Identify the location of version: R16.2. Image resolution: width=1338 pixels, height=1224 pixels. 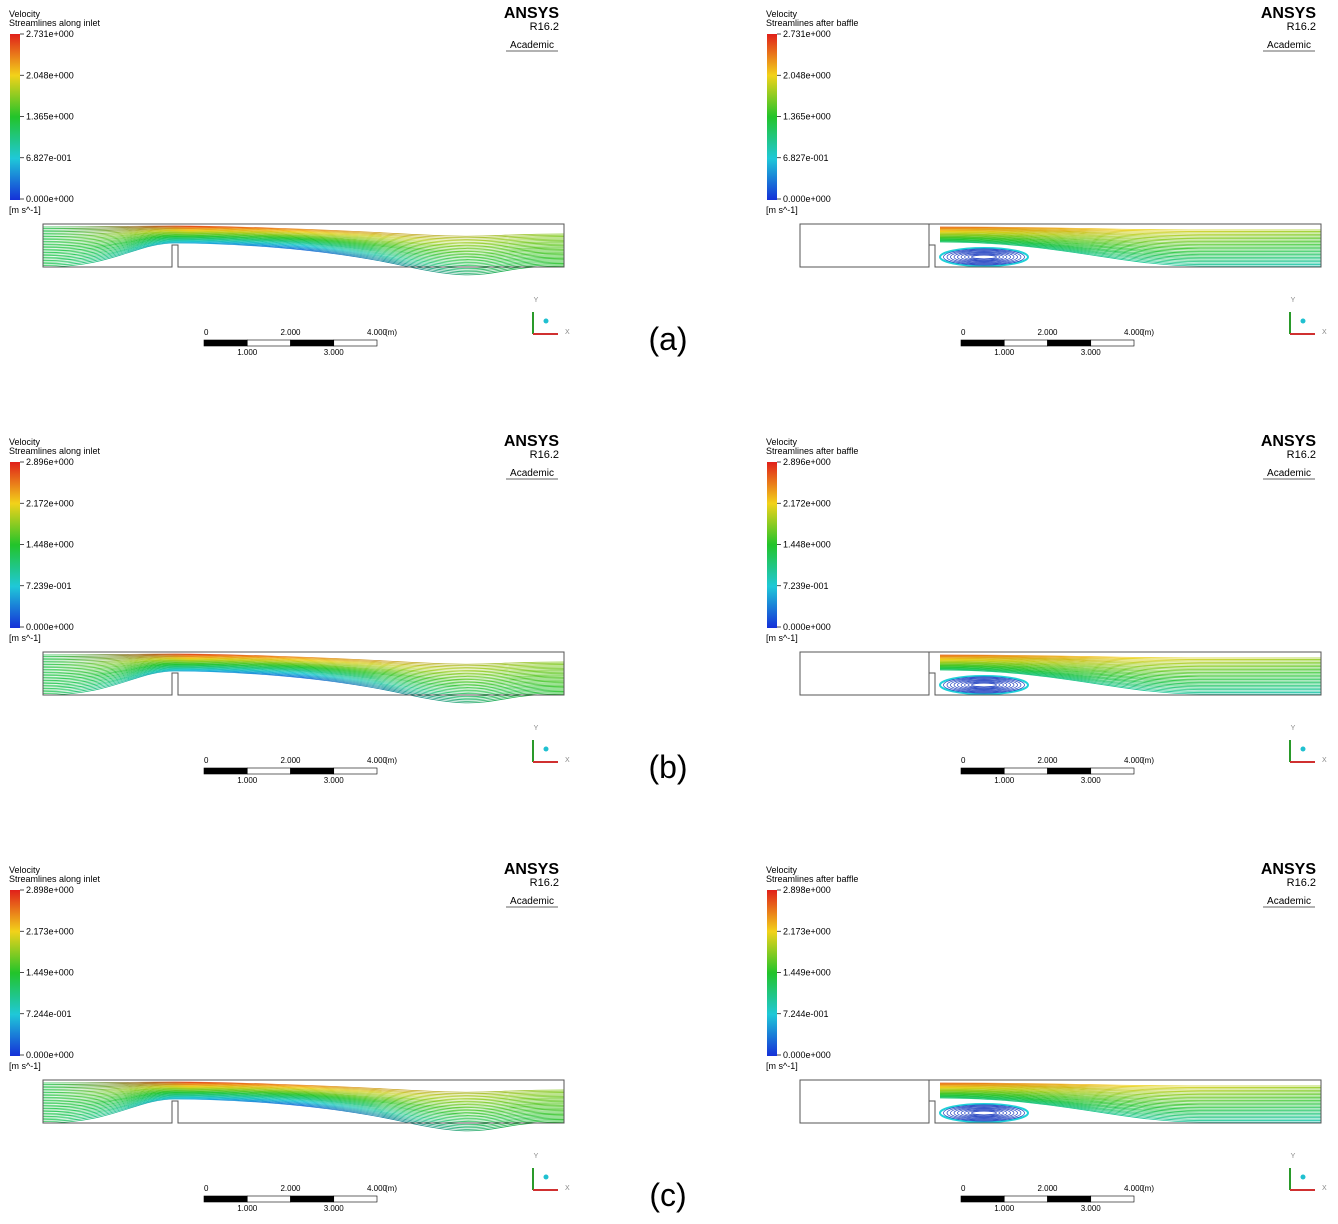
(544, 27).